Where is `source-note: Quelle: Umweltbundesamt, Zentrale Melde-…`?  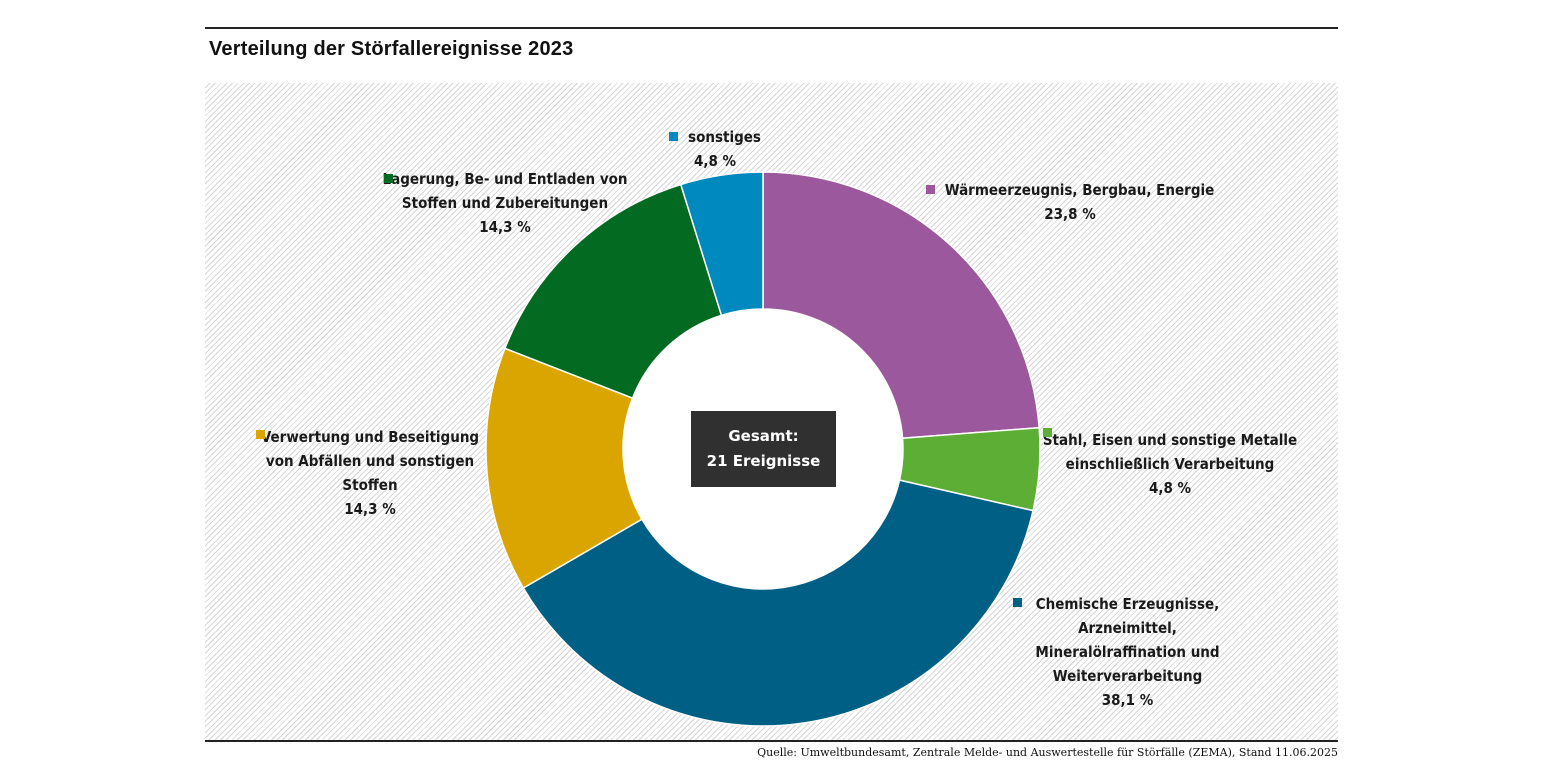
source-note: Quelle: Umweltbundesamt, Zentrale Melde-… is located at coordinates (1047, 752).